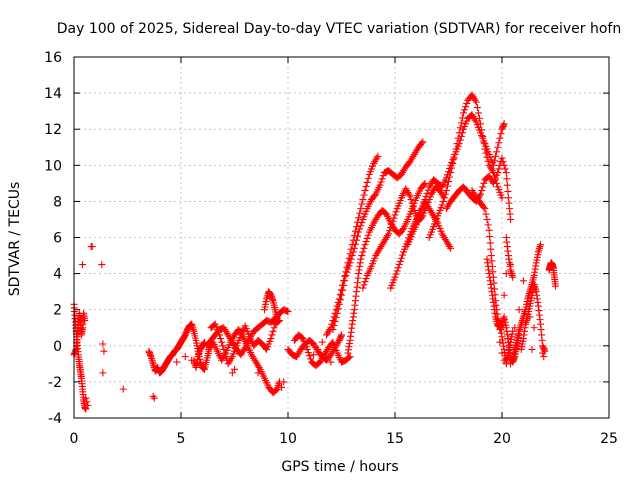 The width and height of the screenshot is (640, 480). Describe the element at coordinates (339, 467) in the screenshot. I see `x-axis-label: GPS time / hours` at that location.